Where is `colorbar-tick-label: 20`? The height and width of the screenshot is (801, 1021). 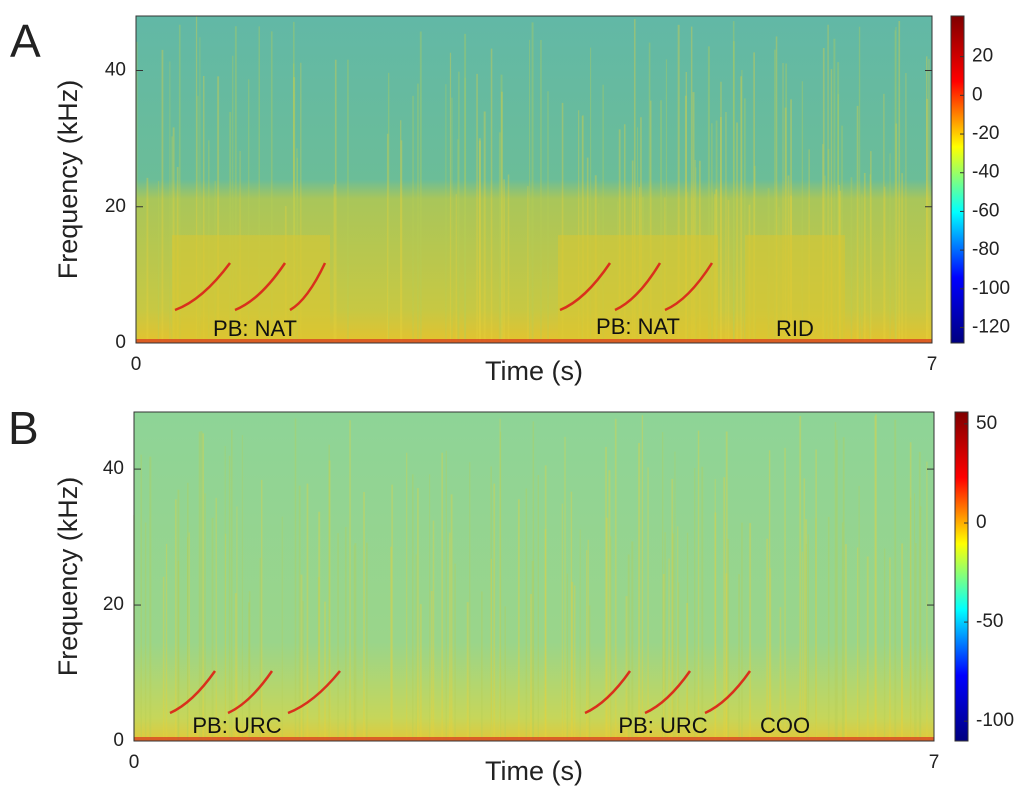
colorbar-tick-label: 20 is located at coordinates (982, 56).